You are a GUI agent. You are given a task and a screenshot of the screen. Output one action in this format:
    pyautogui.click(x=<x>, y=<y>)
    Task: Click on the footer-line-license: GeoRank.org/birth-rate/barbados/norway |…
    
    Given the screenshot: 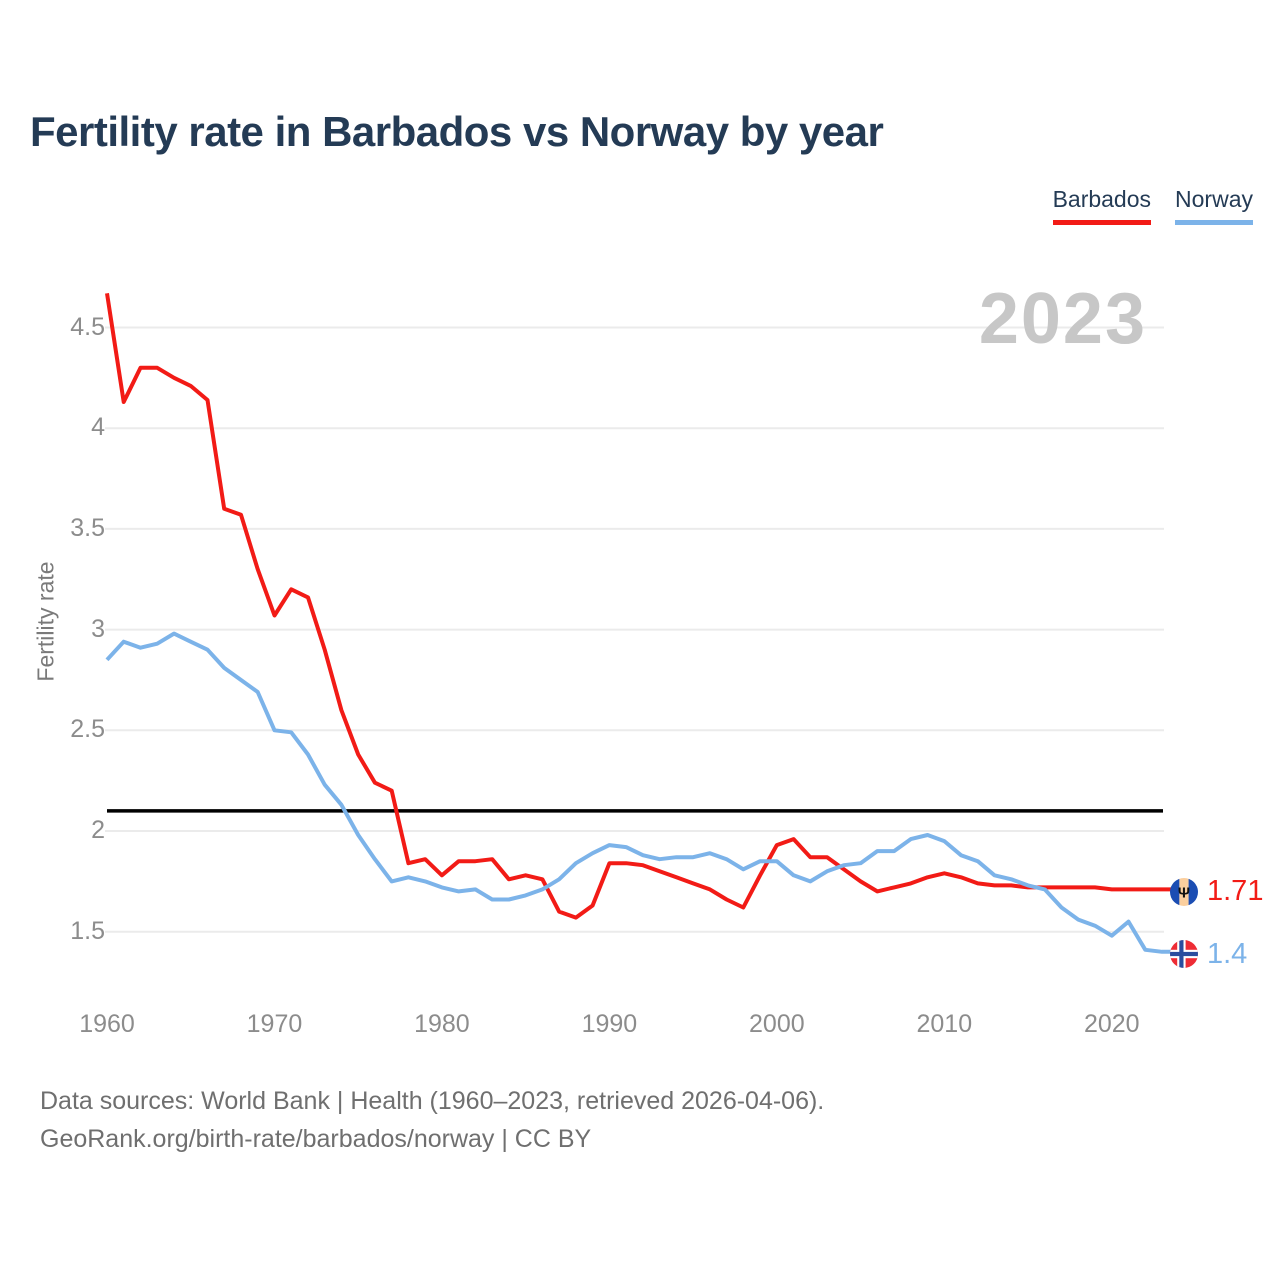 What is the action you would take?
    pyautogui.click(x=316, y=1139)
    